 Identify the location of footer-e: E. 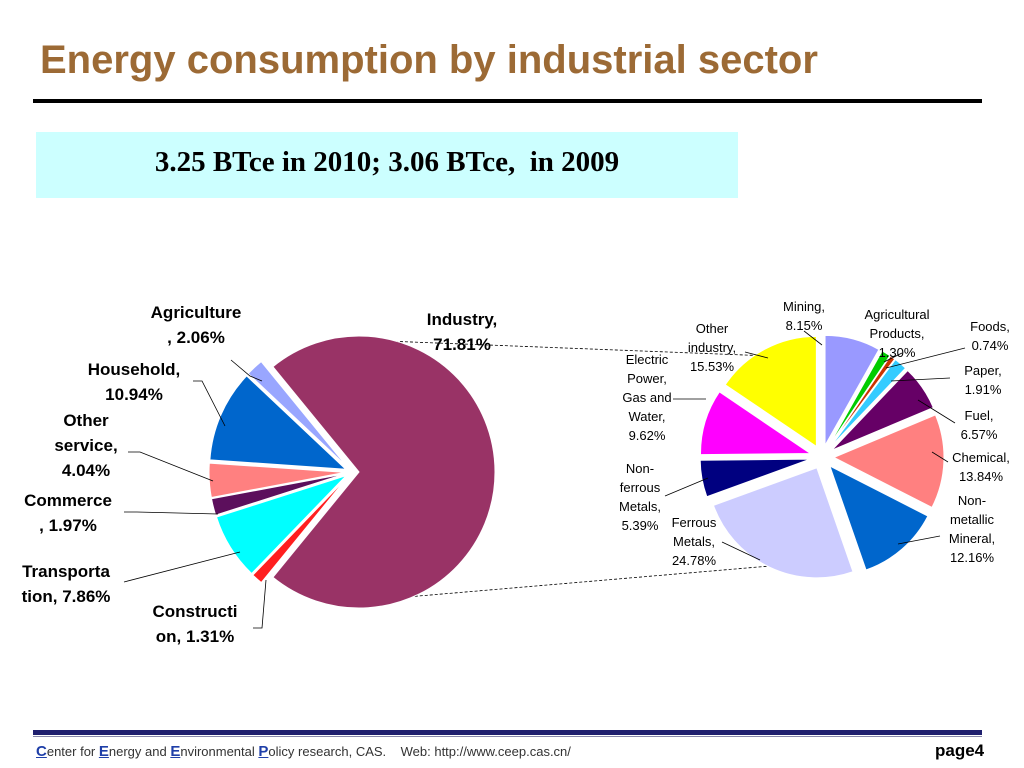
(103, 751).